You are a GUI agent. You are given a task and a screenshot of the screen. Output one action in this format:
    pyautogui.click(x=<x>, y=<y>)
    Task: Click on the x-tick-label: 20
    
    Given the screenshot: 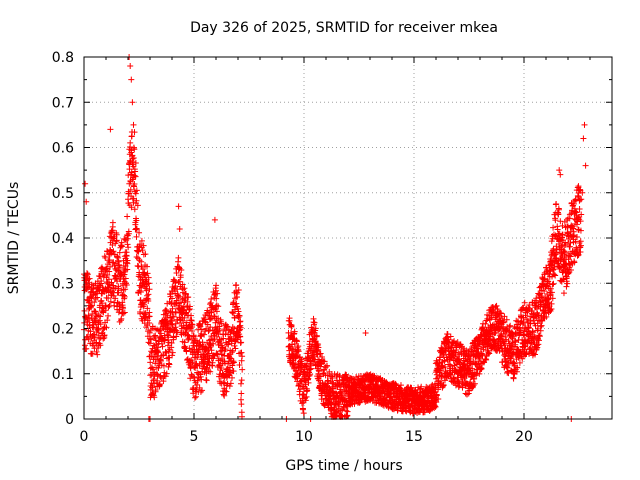 What is the action you would take?
    pyautogui.click(x=524, y=437)
    